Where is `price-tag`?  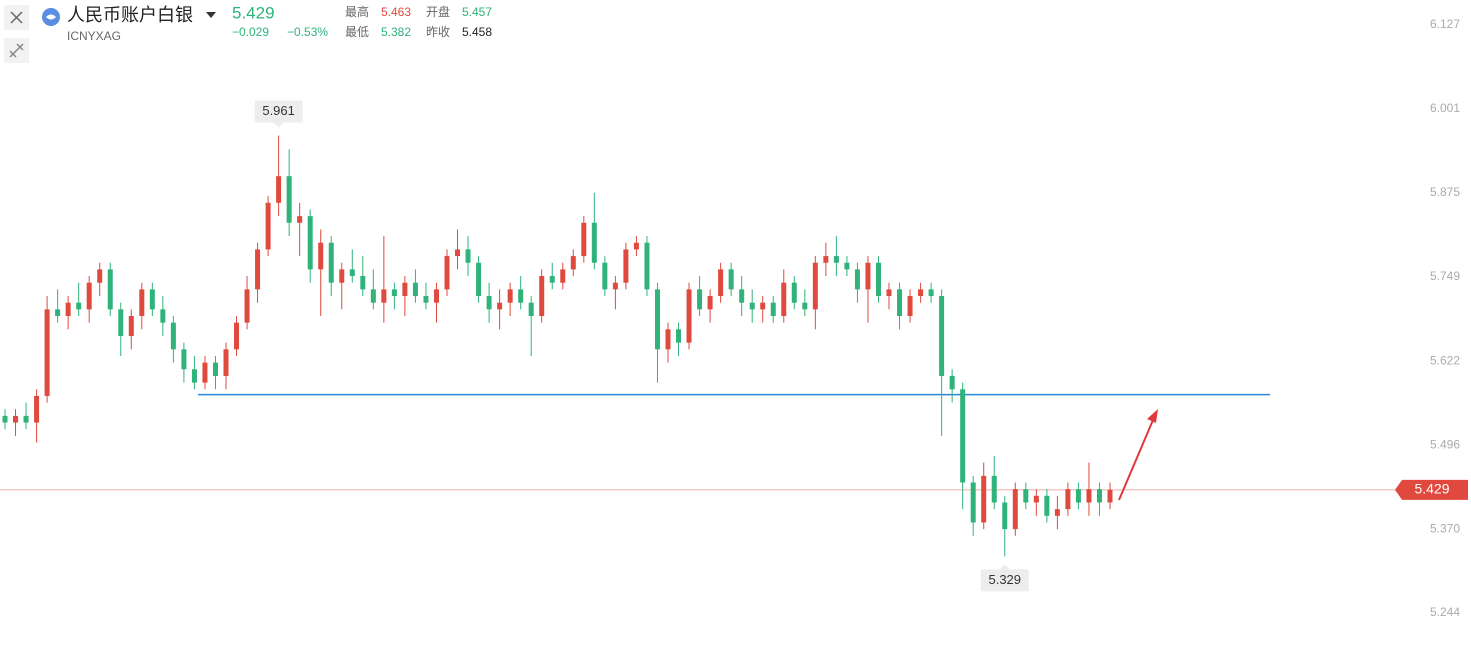 price-tag is located at coordinates (1431, 489).